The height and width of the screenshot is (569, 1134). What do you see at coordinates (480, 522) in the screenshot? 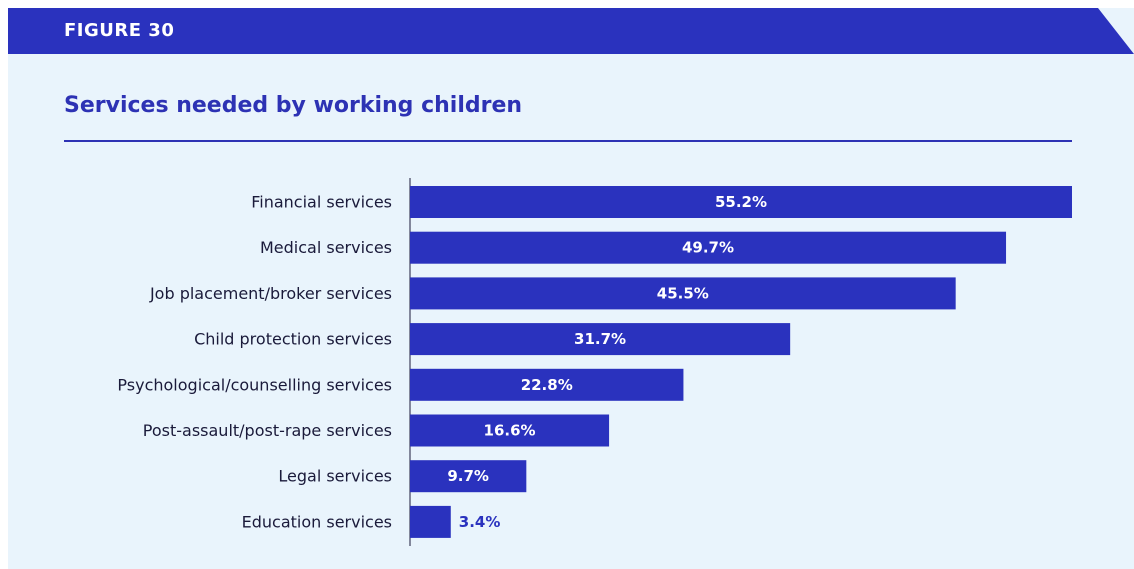
I see `value-label: 3.4%` at bounding box center [480, 522].